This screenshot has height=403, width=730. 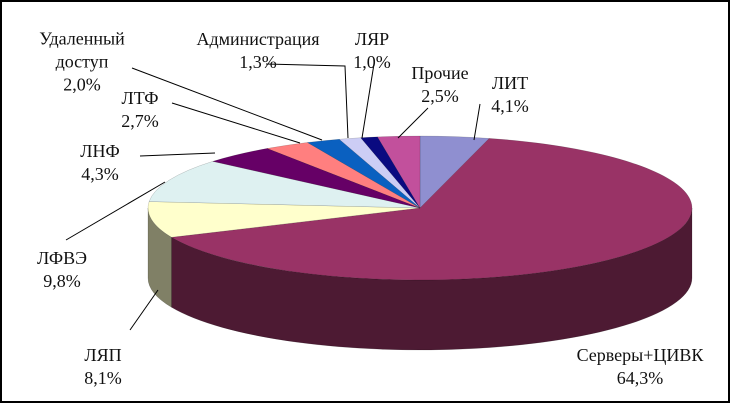 What do you see at coordinates (258, 62) in the screenshot?
I see `value-label: 1,3%` at bounding box center [258, 62].